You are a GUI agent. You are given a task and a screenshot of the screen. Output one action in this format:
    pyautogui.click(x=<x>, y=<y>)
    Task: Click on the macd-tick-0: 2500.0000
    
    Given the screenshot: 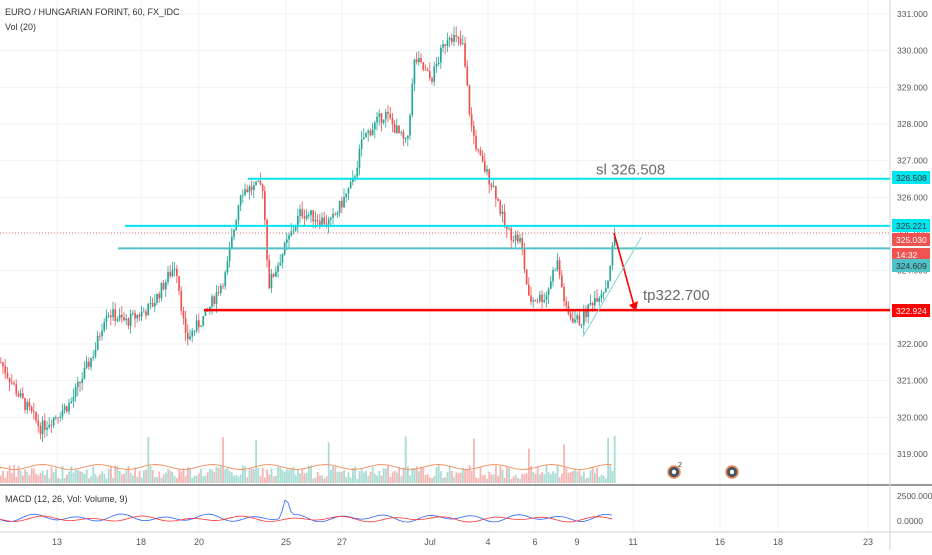 What is the action you would take?
    pyautogui.click(x=914, y=496)
    